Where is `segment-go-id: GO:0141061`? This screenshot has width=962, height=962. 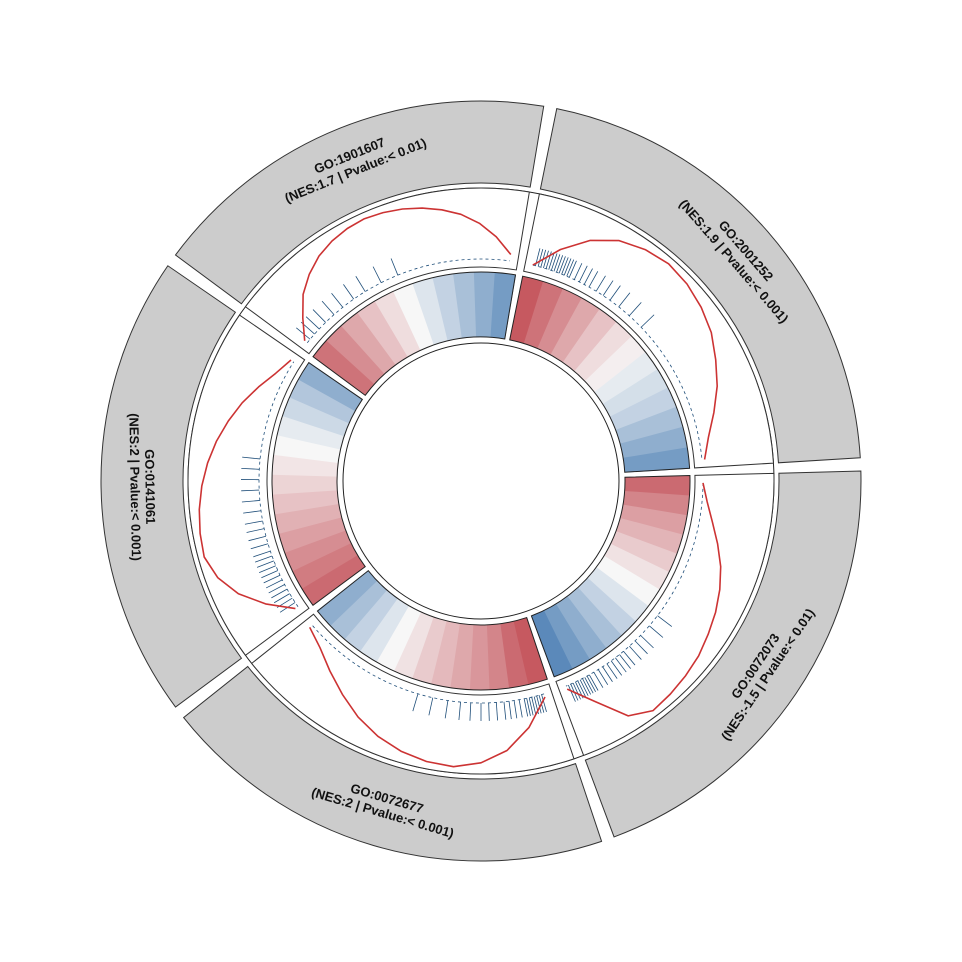 segment-go-id: GO:0141061 is located at coordinates (150, 486).